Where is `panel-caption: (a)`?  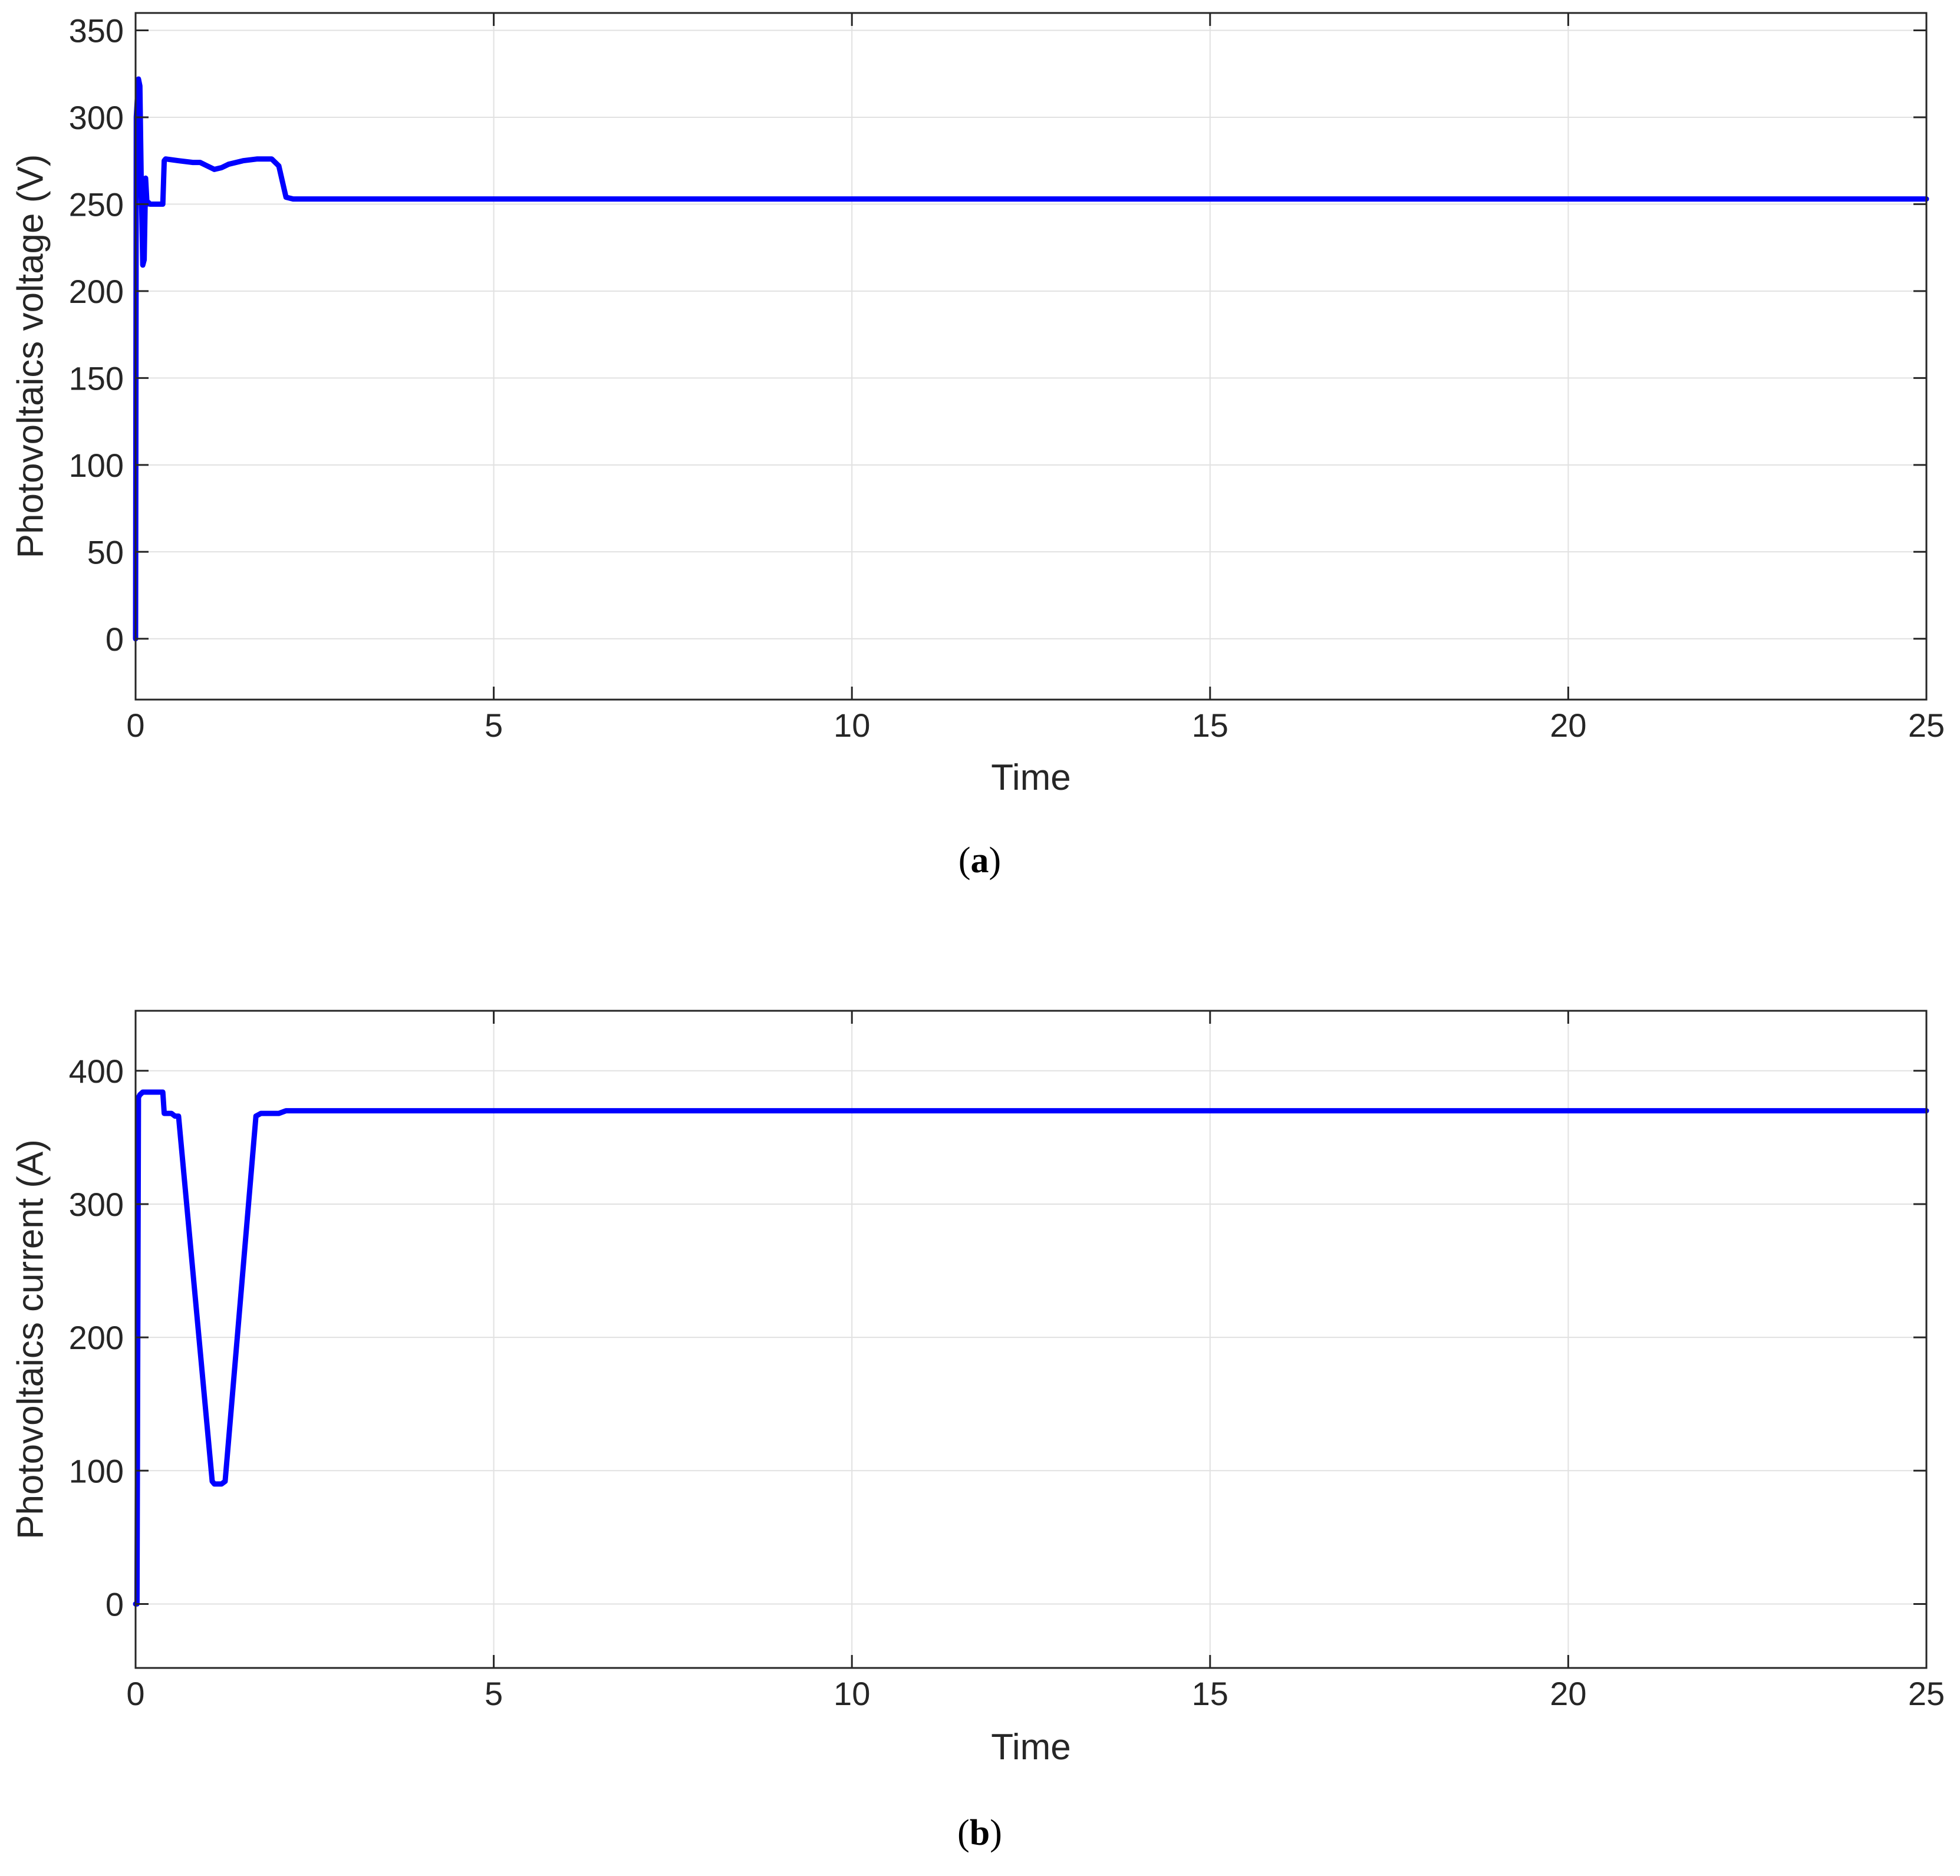
panel-caption: (a) is located at coordinates (979, 861).